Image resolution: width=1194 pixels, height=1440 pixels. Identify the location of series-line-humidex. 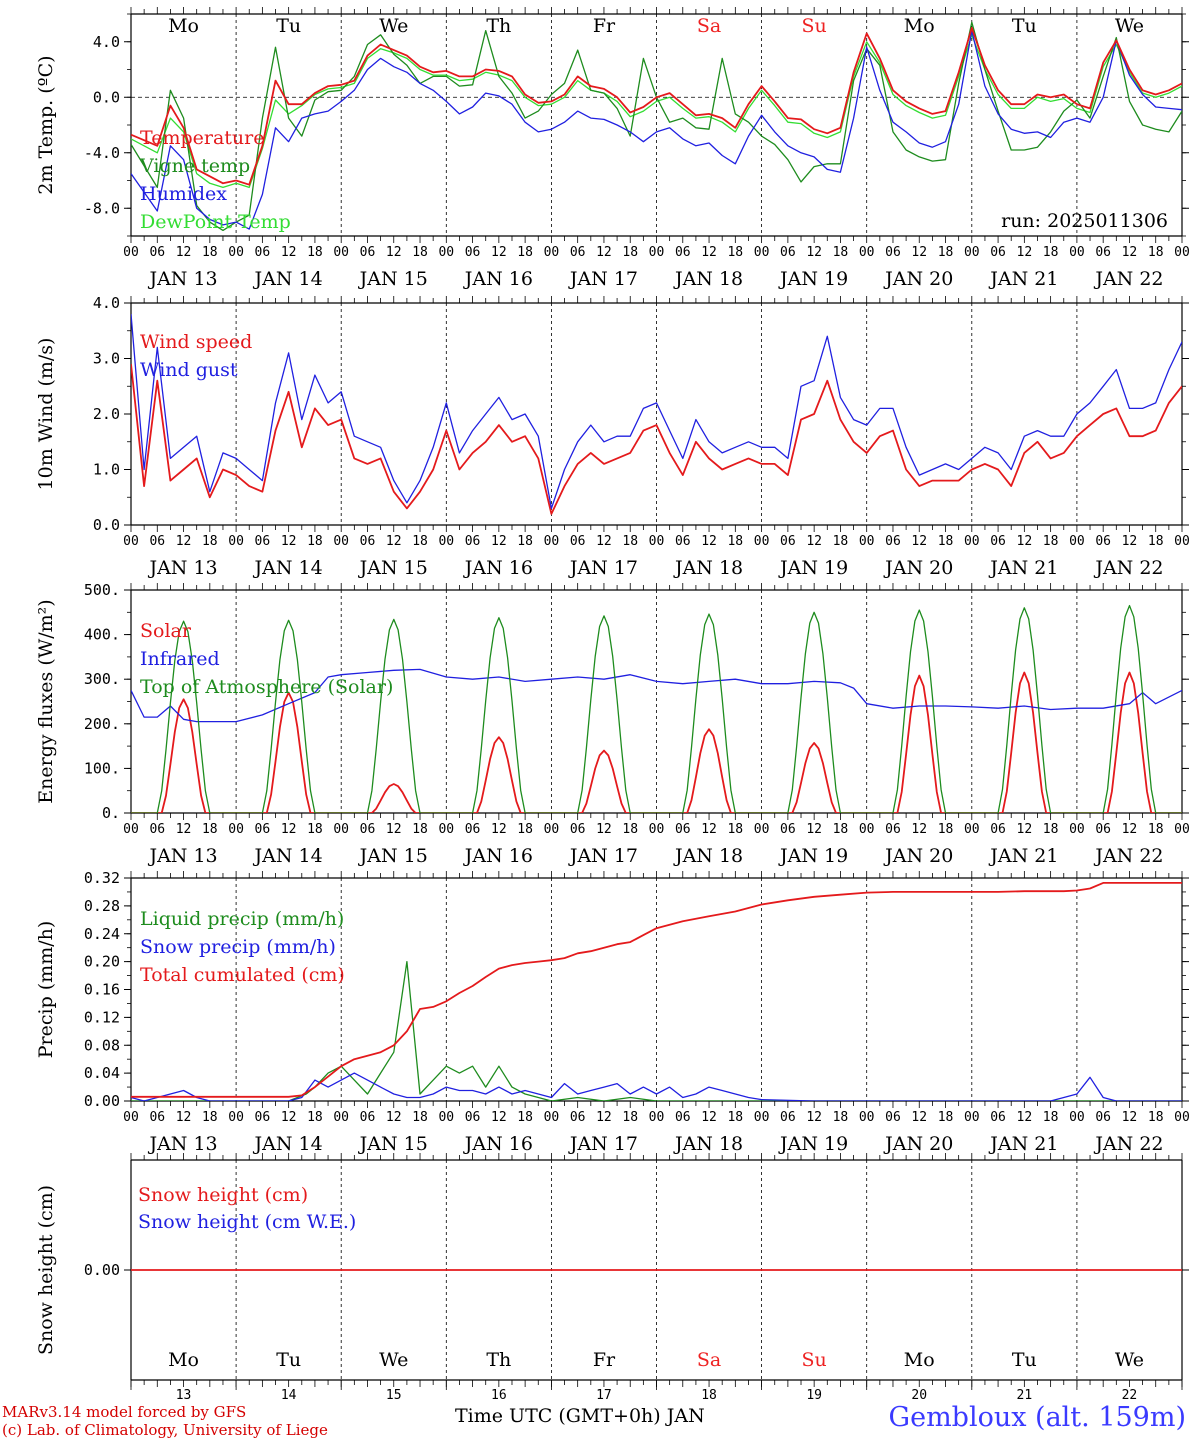
(656, 129).